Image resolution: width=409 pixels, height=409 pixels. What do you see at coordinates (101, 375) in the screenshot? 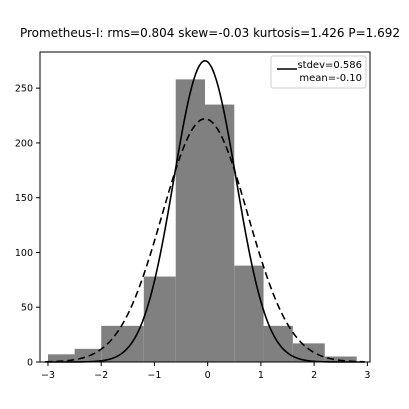
I see `x-tick-label: −2` at bounding box center [101, 375].